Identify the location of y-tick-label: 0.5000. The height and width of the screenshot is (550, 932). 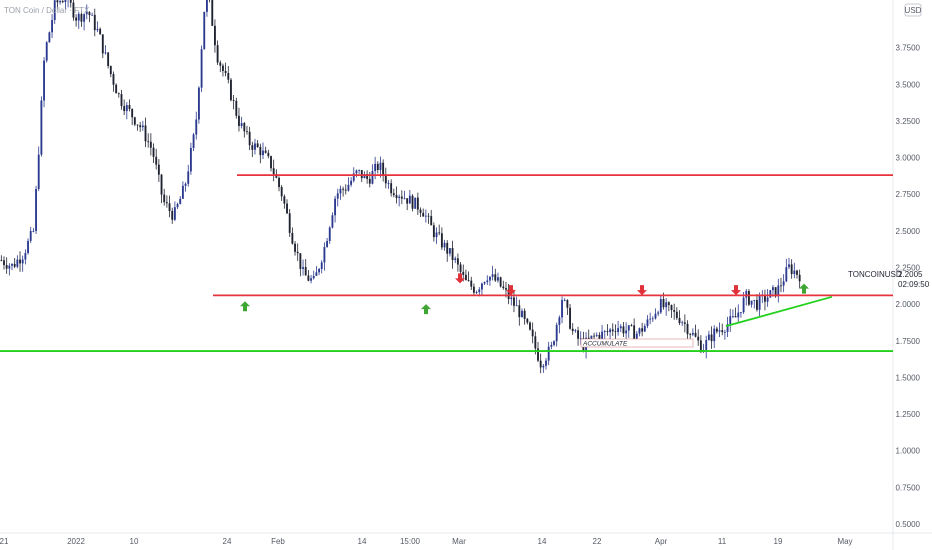
(908, 524).